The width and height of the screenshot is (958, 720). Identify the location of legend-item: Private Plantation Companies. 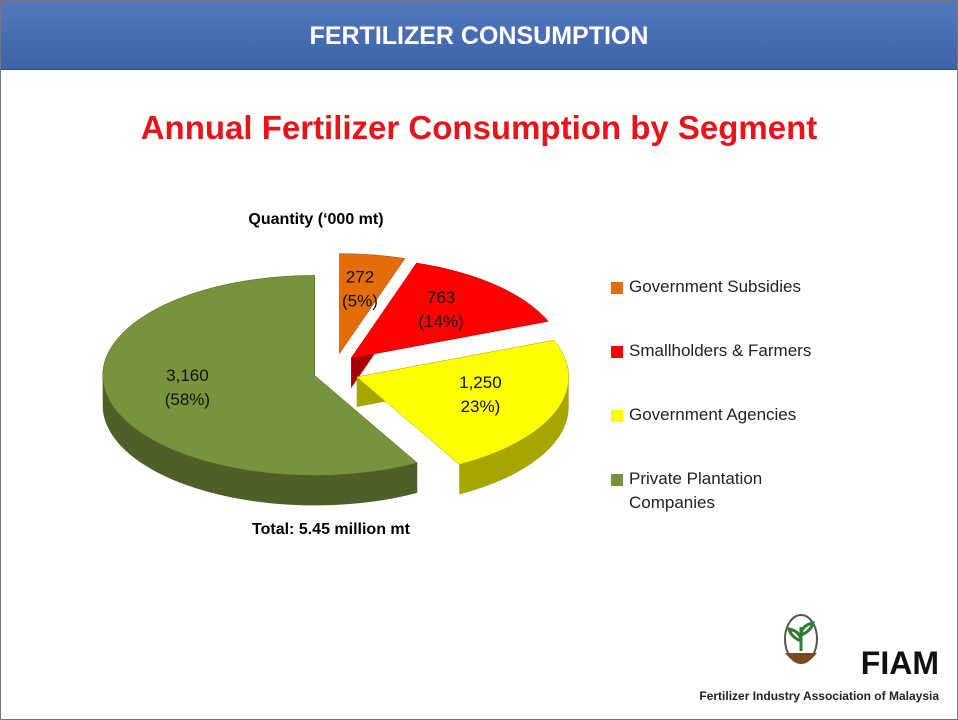
(722, 501).